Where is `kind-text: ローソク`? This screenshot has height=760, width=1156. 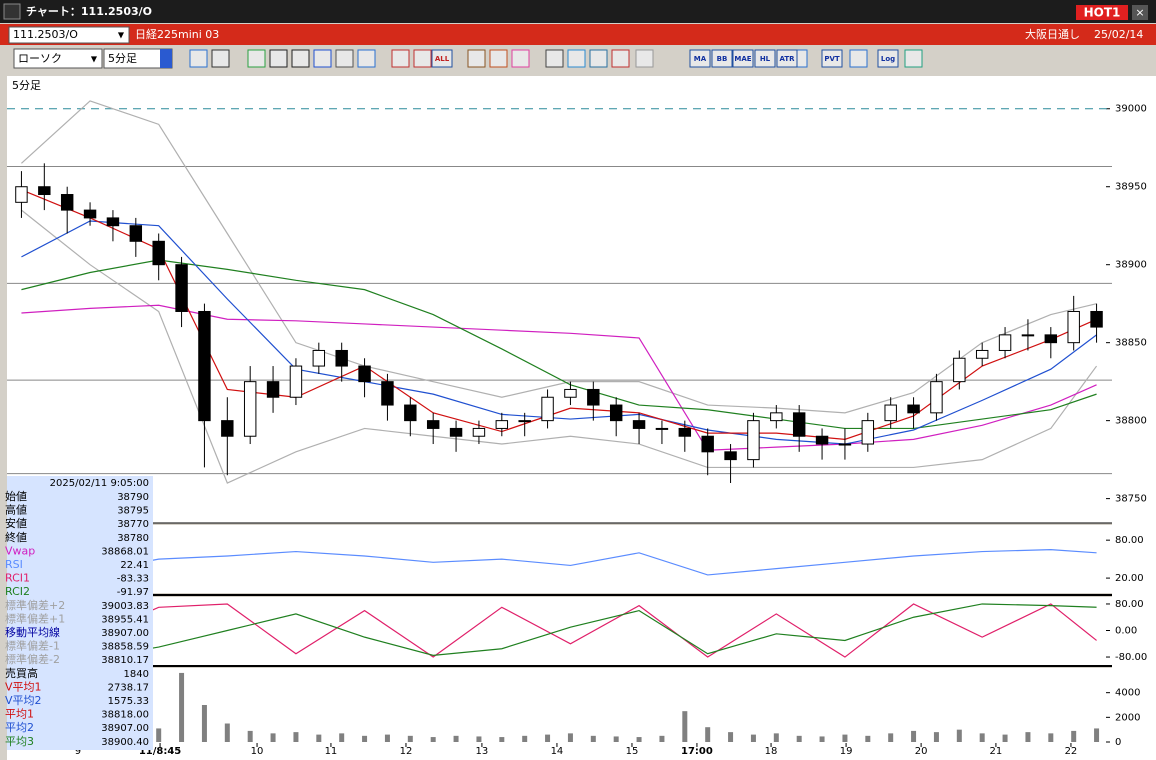
kind-text: ローソク is located at coordinates (40, 58).